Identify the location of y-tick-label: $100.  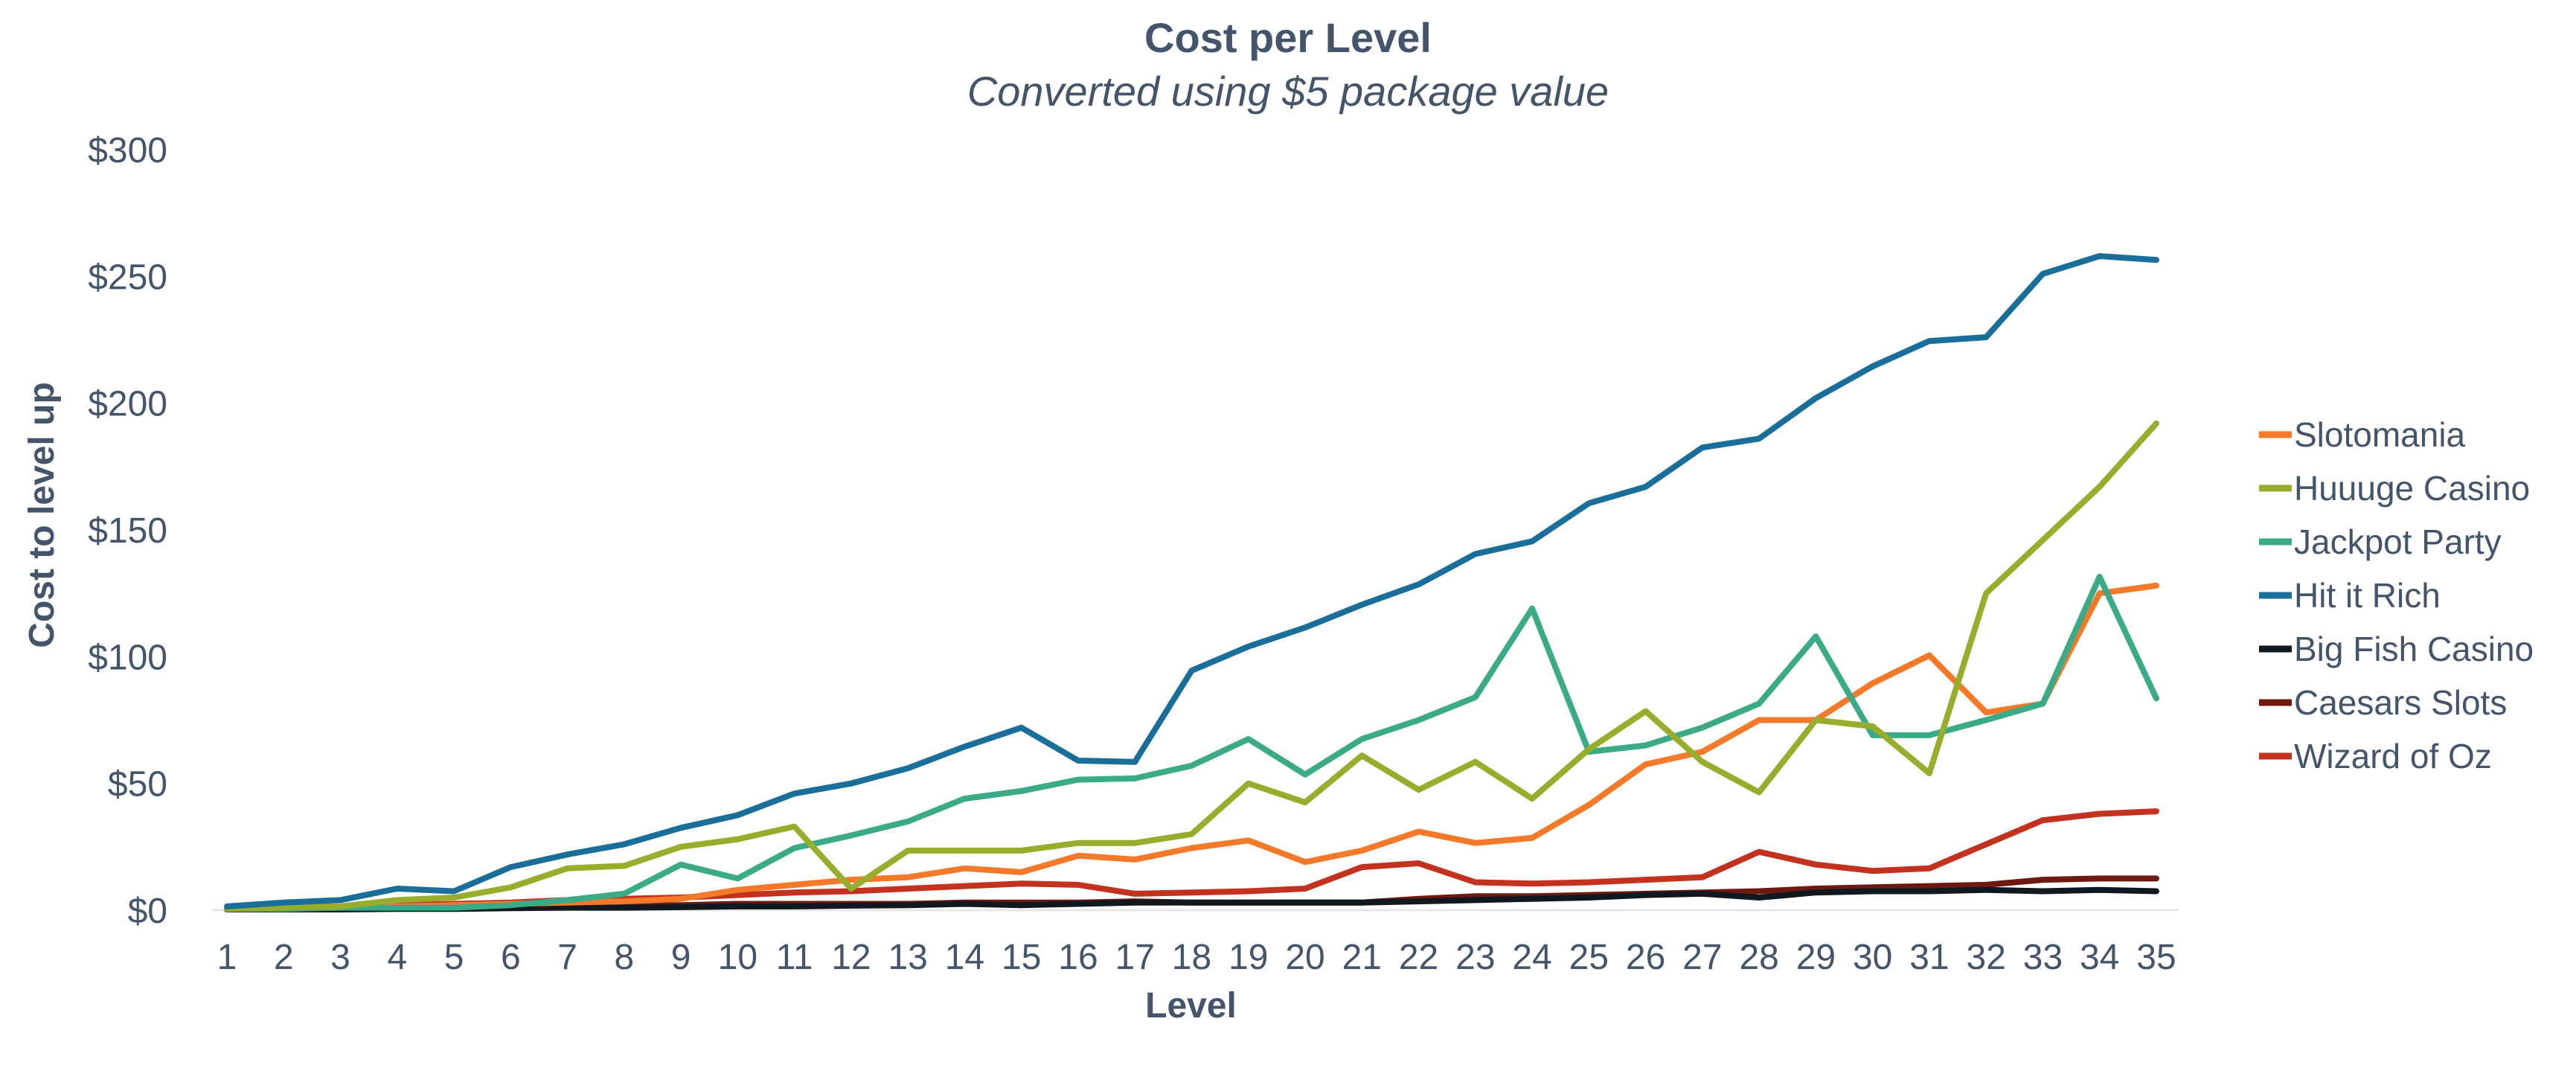
(128, 657).